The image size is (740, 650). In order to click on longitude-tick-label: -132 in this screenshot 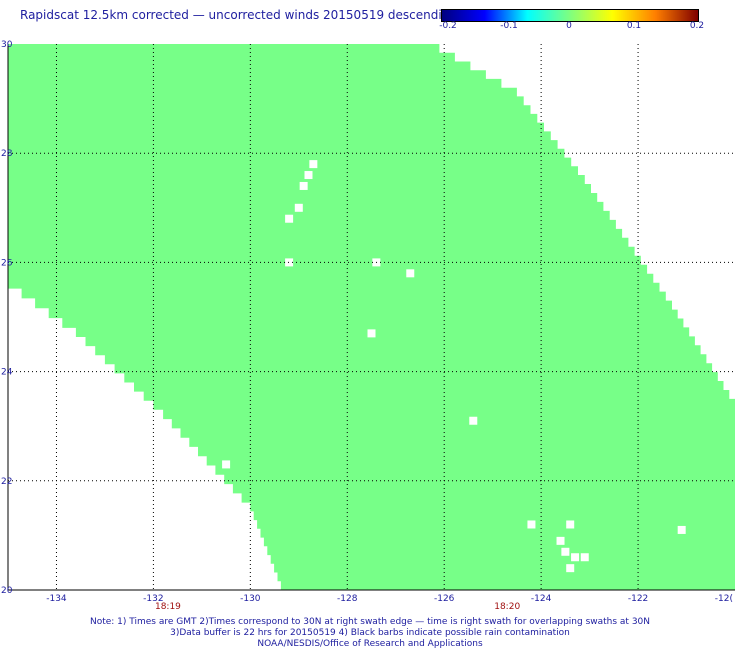, I will do `click(153, 599)`.